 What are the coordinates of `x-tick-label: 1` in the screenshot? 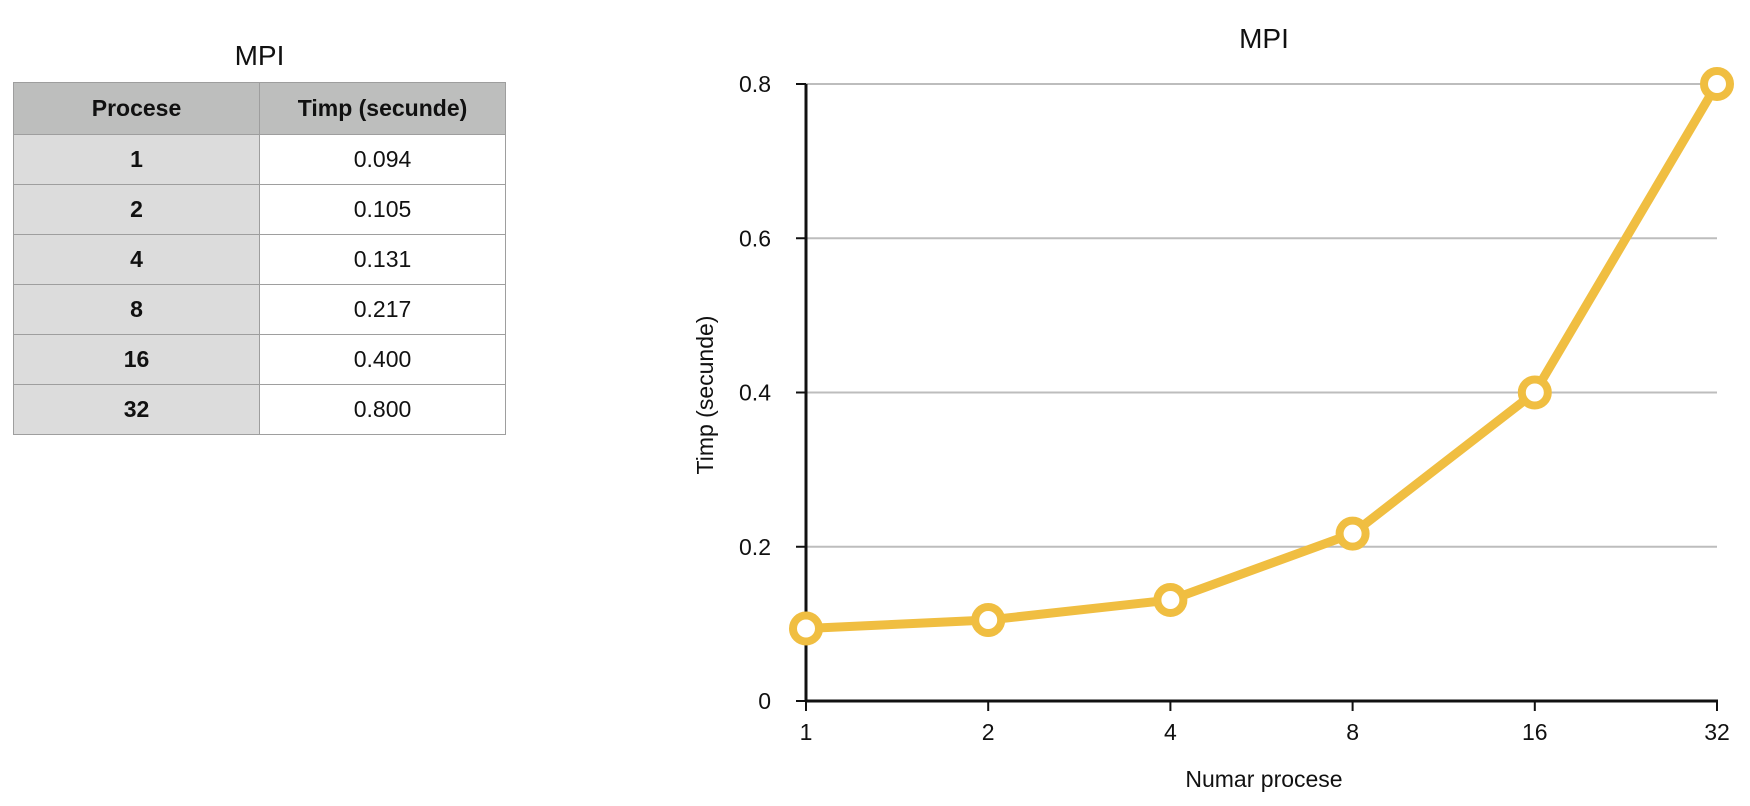 It's located at (806, 732).